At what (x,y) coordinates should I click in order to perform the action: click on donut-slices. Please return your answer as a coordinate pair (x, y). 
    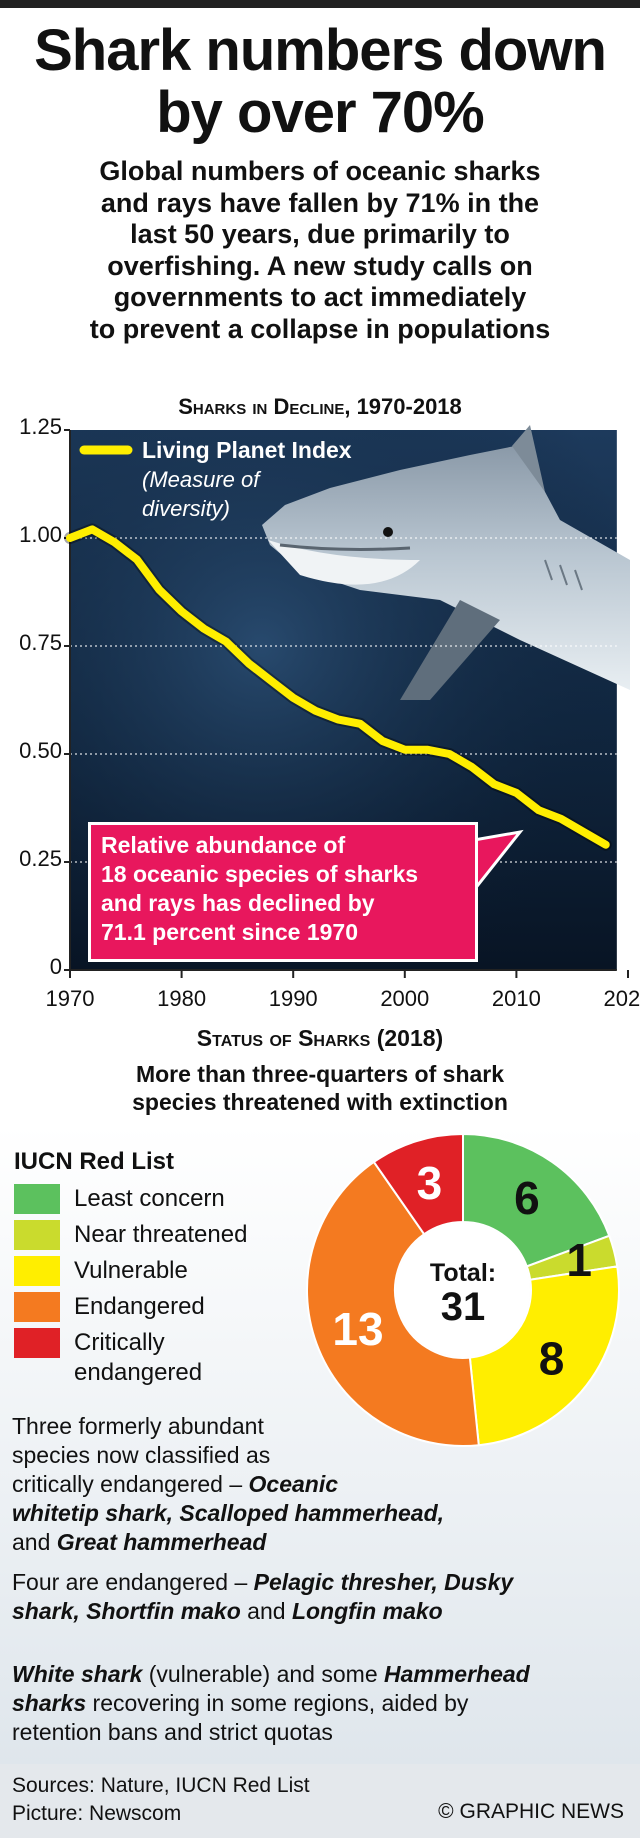
    Looking at the image, I should click on (463, 1289).